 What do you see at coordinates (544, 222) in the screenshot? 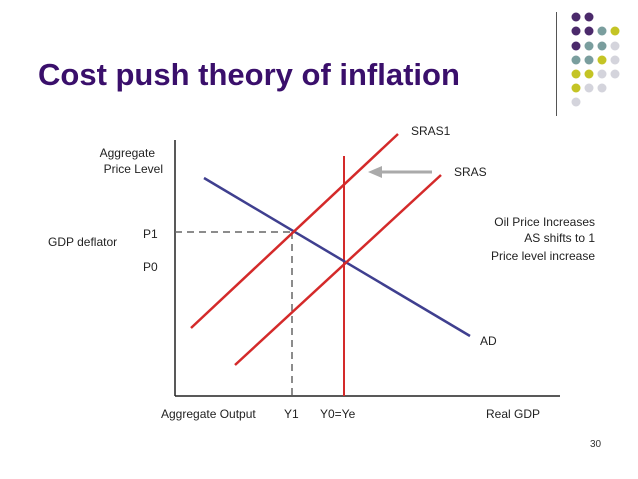
I see `note-line1: Oil Price Increases` at bounding box center [544, 222].